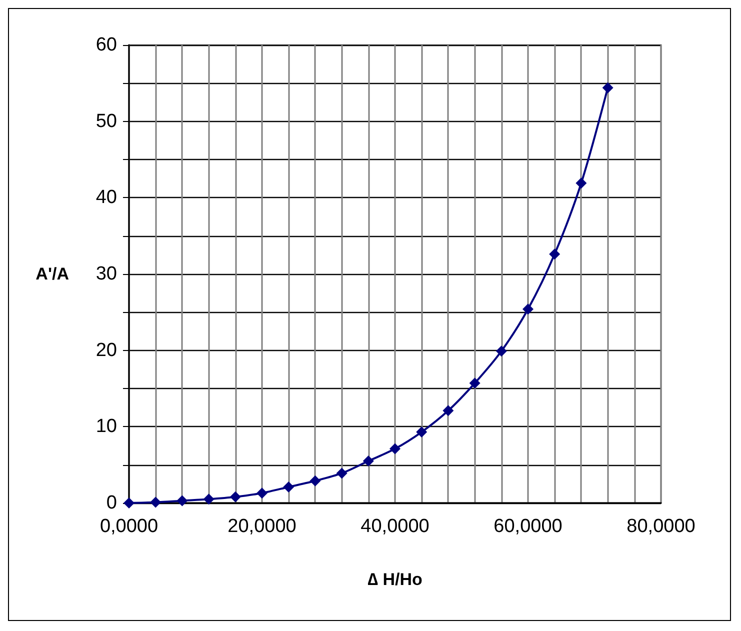 The image size is (741, 631). What do you see at coordinates (106, 350) in the screenshot?
I see `y-tick-label: 20` at bounding box center [106, 350].